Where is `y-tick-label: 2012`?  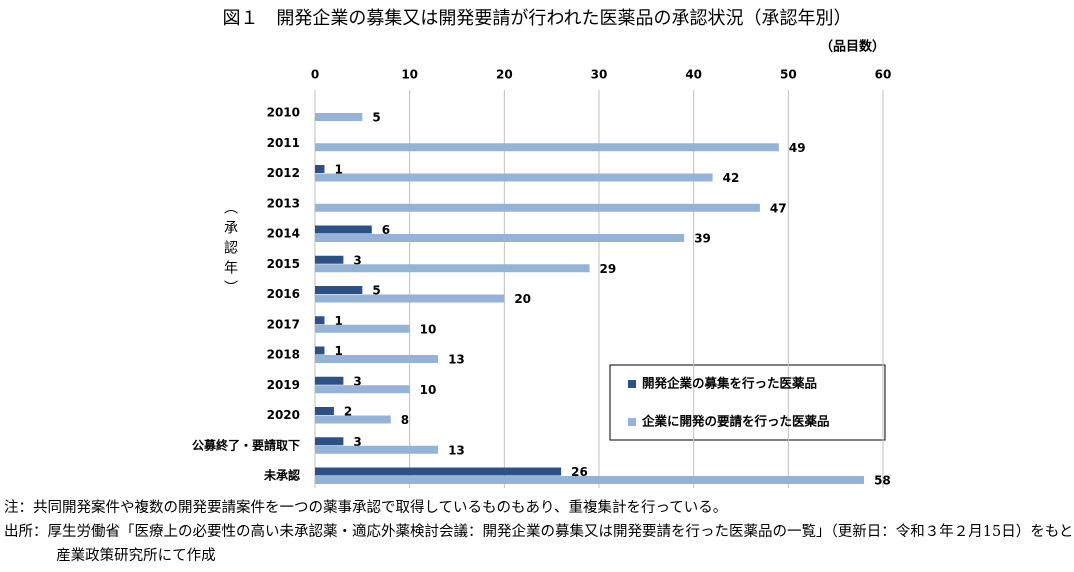 y-tick-label: 2012 is located at coordinates (283, 173).